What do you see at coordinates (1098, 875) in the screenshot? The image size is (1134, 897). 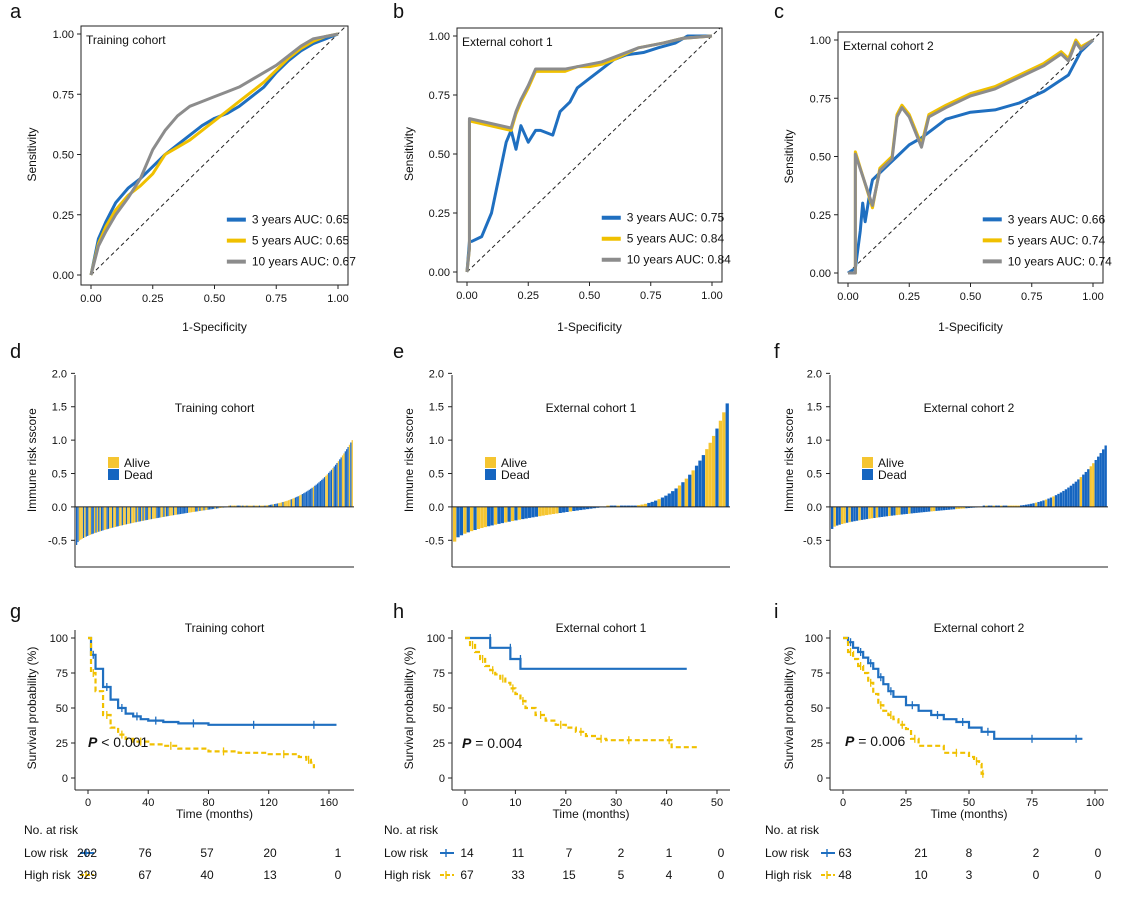 I see `risk-count: 0` at bounding box center [1098, 875].